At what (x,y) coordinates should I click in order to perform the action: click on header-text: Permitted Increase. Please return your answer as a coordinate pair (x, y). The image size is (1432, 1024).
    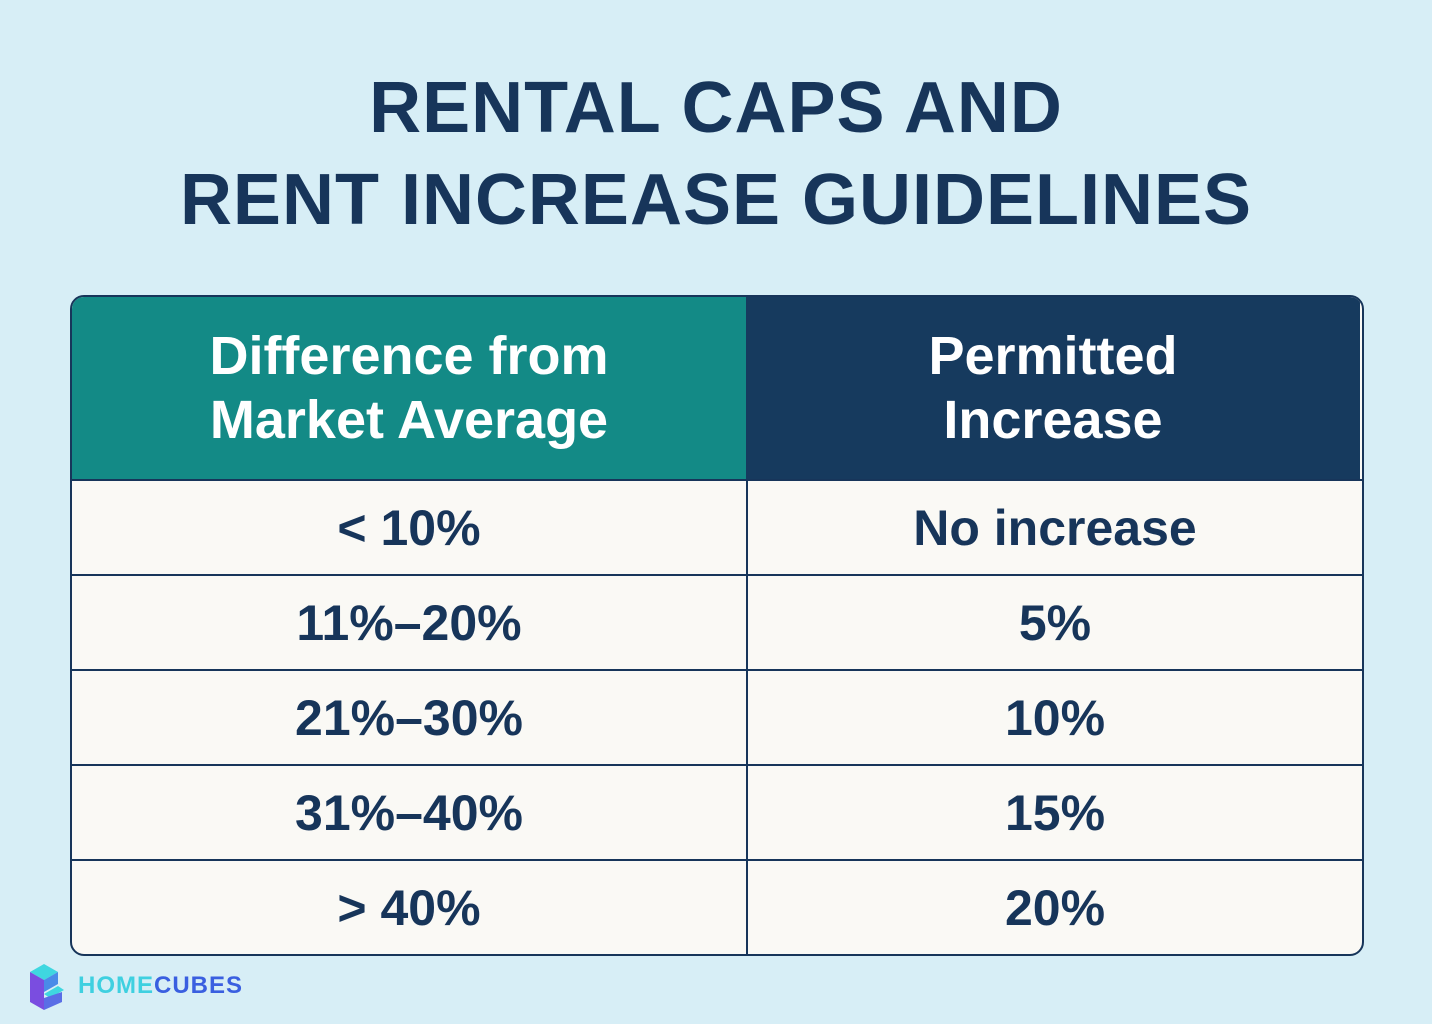
    Looking at the image, I should click on (1053, 388).